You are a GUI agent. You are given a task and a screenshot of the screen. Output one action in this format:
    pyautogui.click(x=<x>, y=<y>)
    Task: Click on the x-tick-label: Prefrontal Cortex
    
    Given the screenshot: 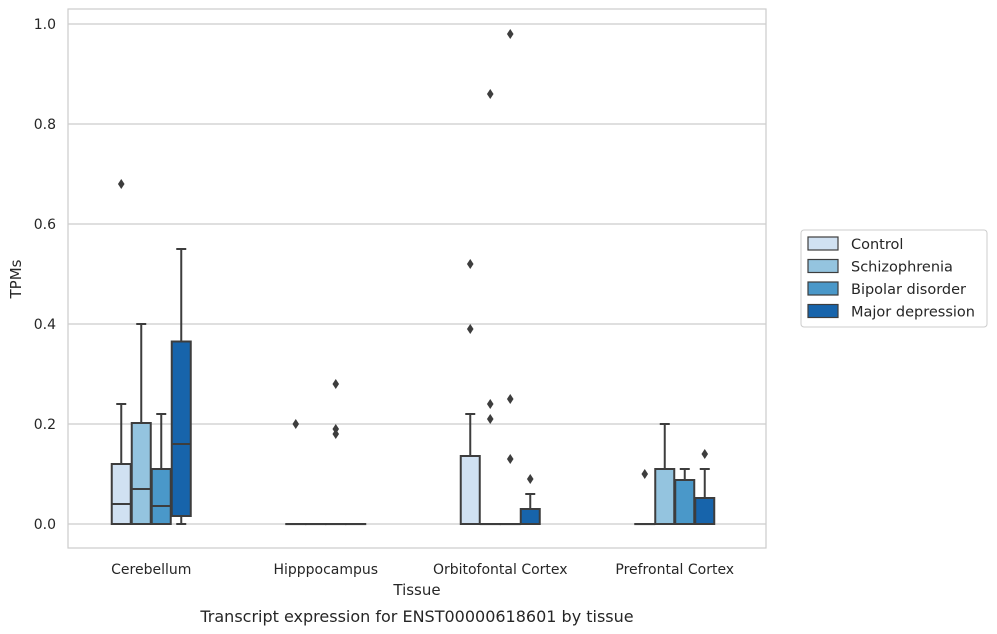 What is the action you would take?
    pyautogui.click(x=674, y=570)
    